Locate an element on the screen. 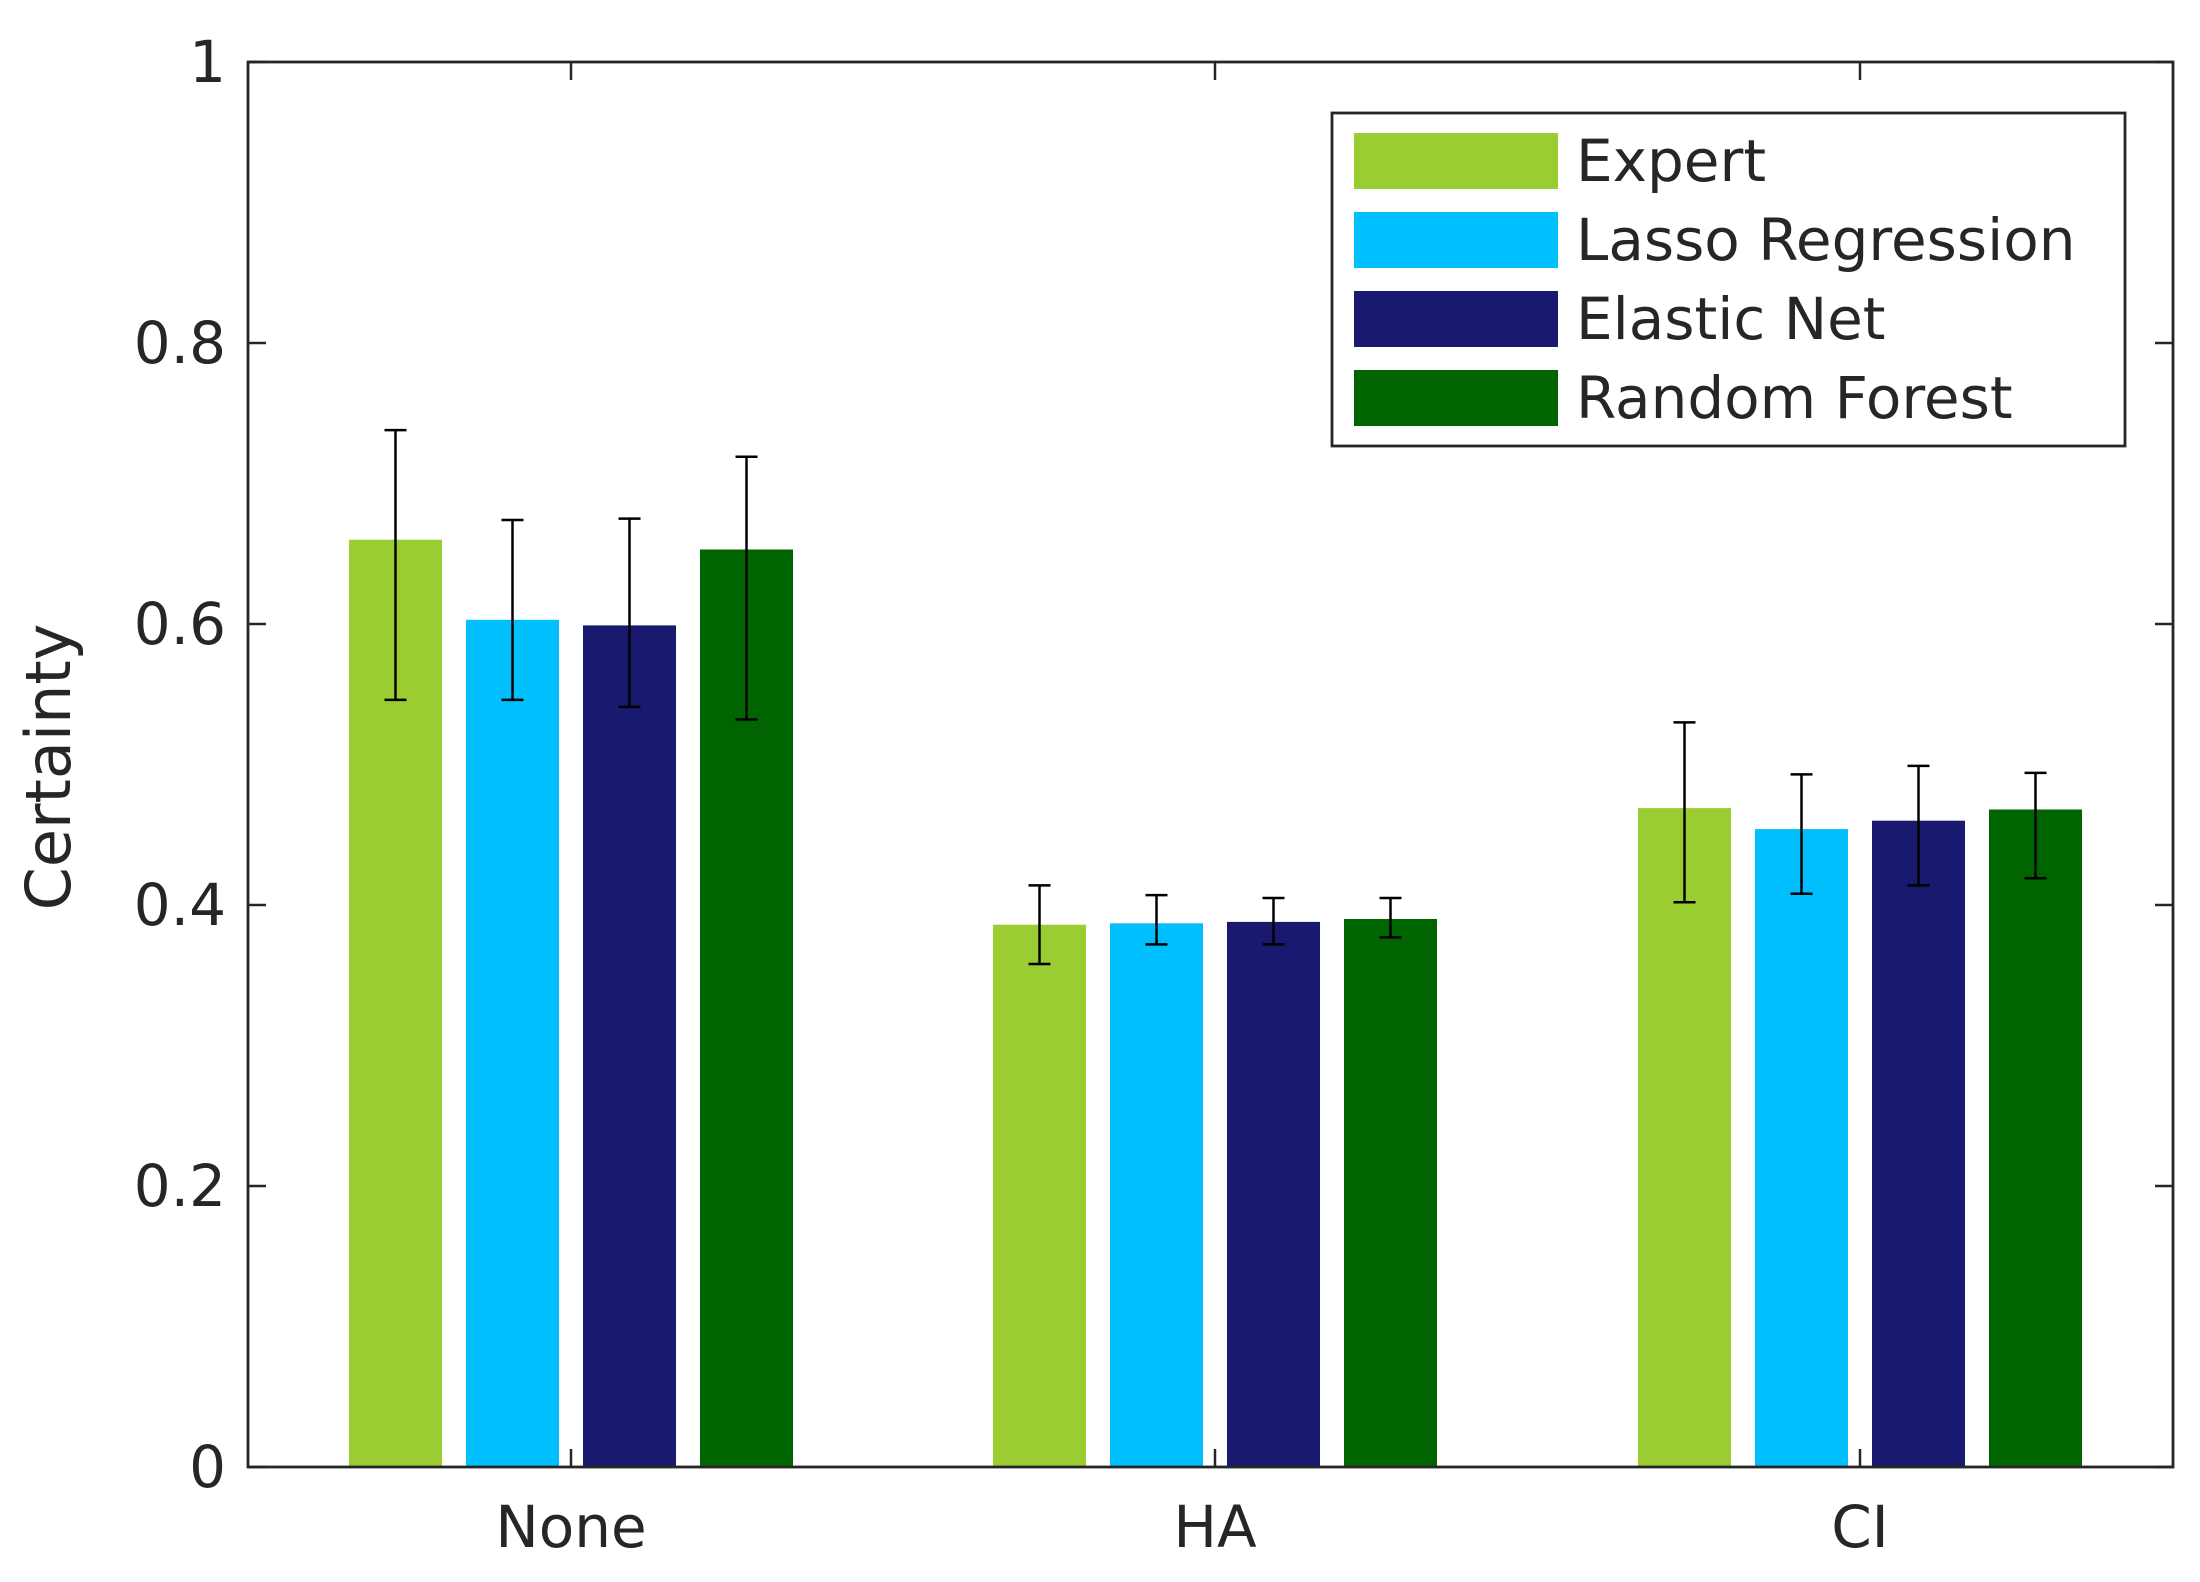  bar-expert-ci is located at coordinates (1684, 1137).